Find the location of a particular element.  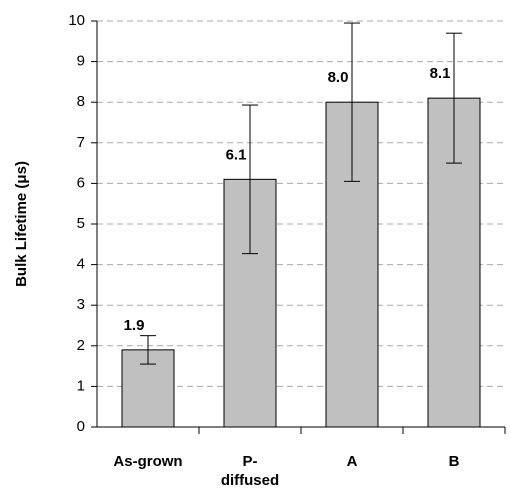

y-tick-label: 5 is located at coordinates (81, 223).